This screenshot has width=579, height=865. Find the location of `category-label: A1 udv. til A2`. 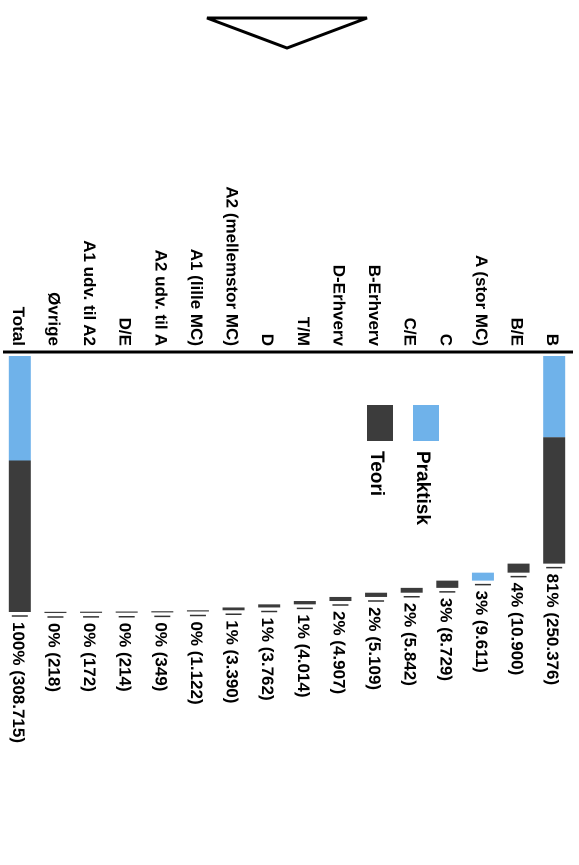

category-label: A1 udv. til A2 is located at coordinates (89, 293).